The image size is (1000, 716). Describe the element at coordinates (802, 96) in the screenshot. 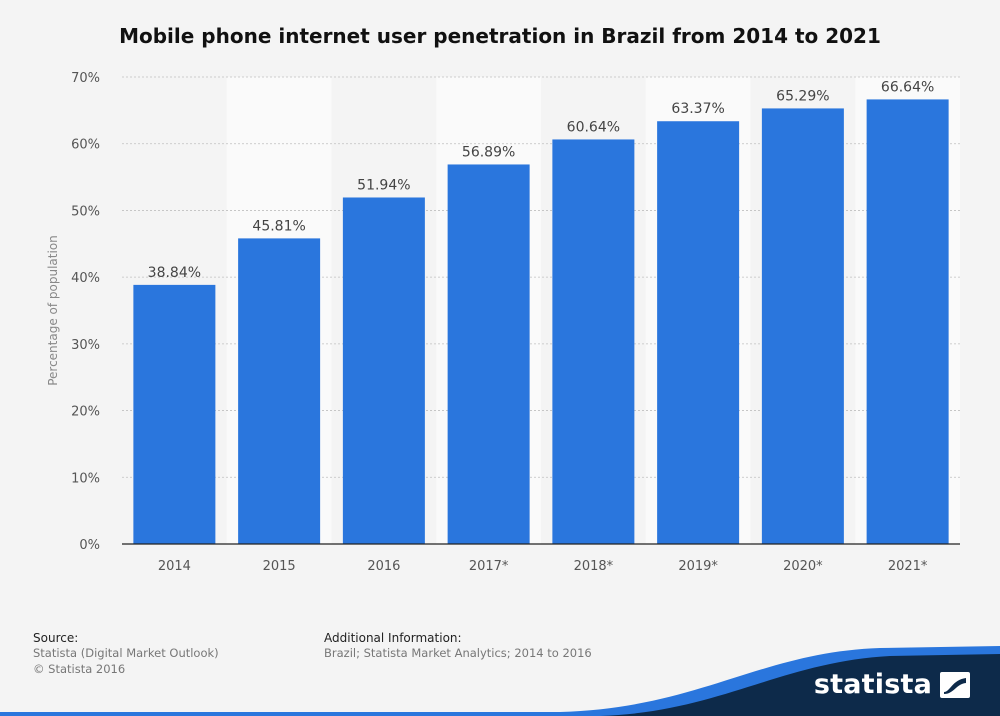

I see `data-label: 65.29%` at that location.